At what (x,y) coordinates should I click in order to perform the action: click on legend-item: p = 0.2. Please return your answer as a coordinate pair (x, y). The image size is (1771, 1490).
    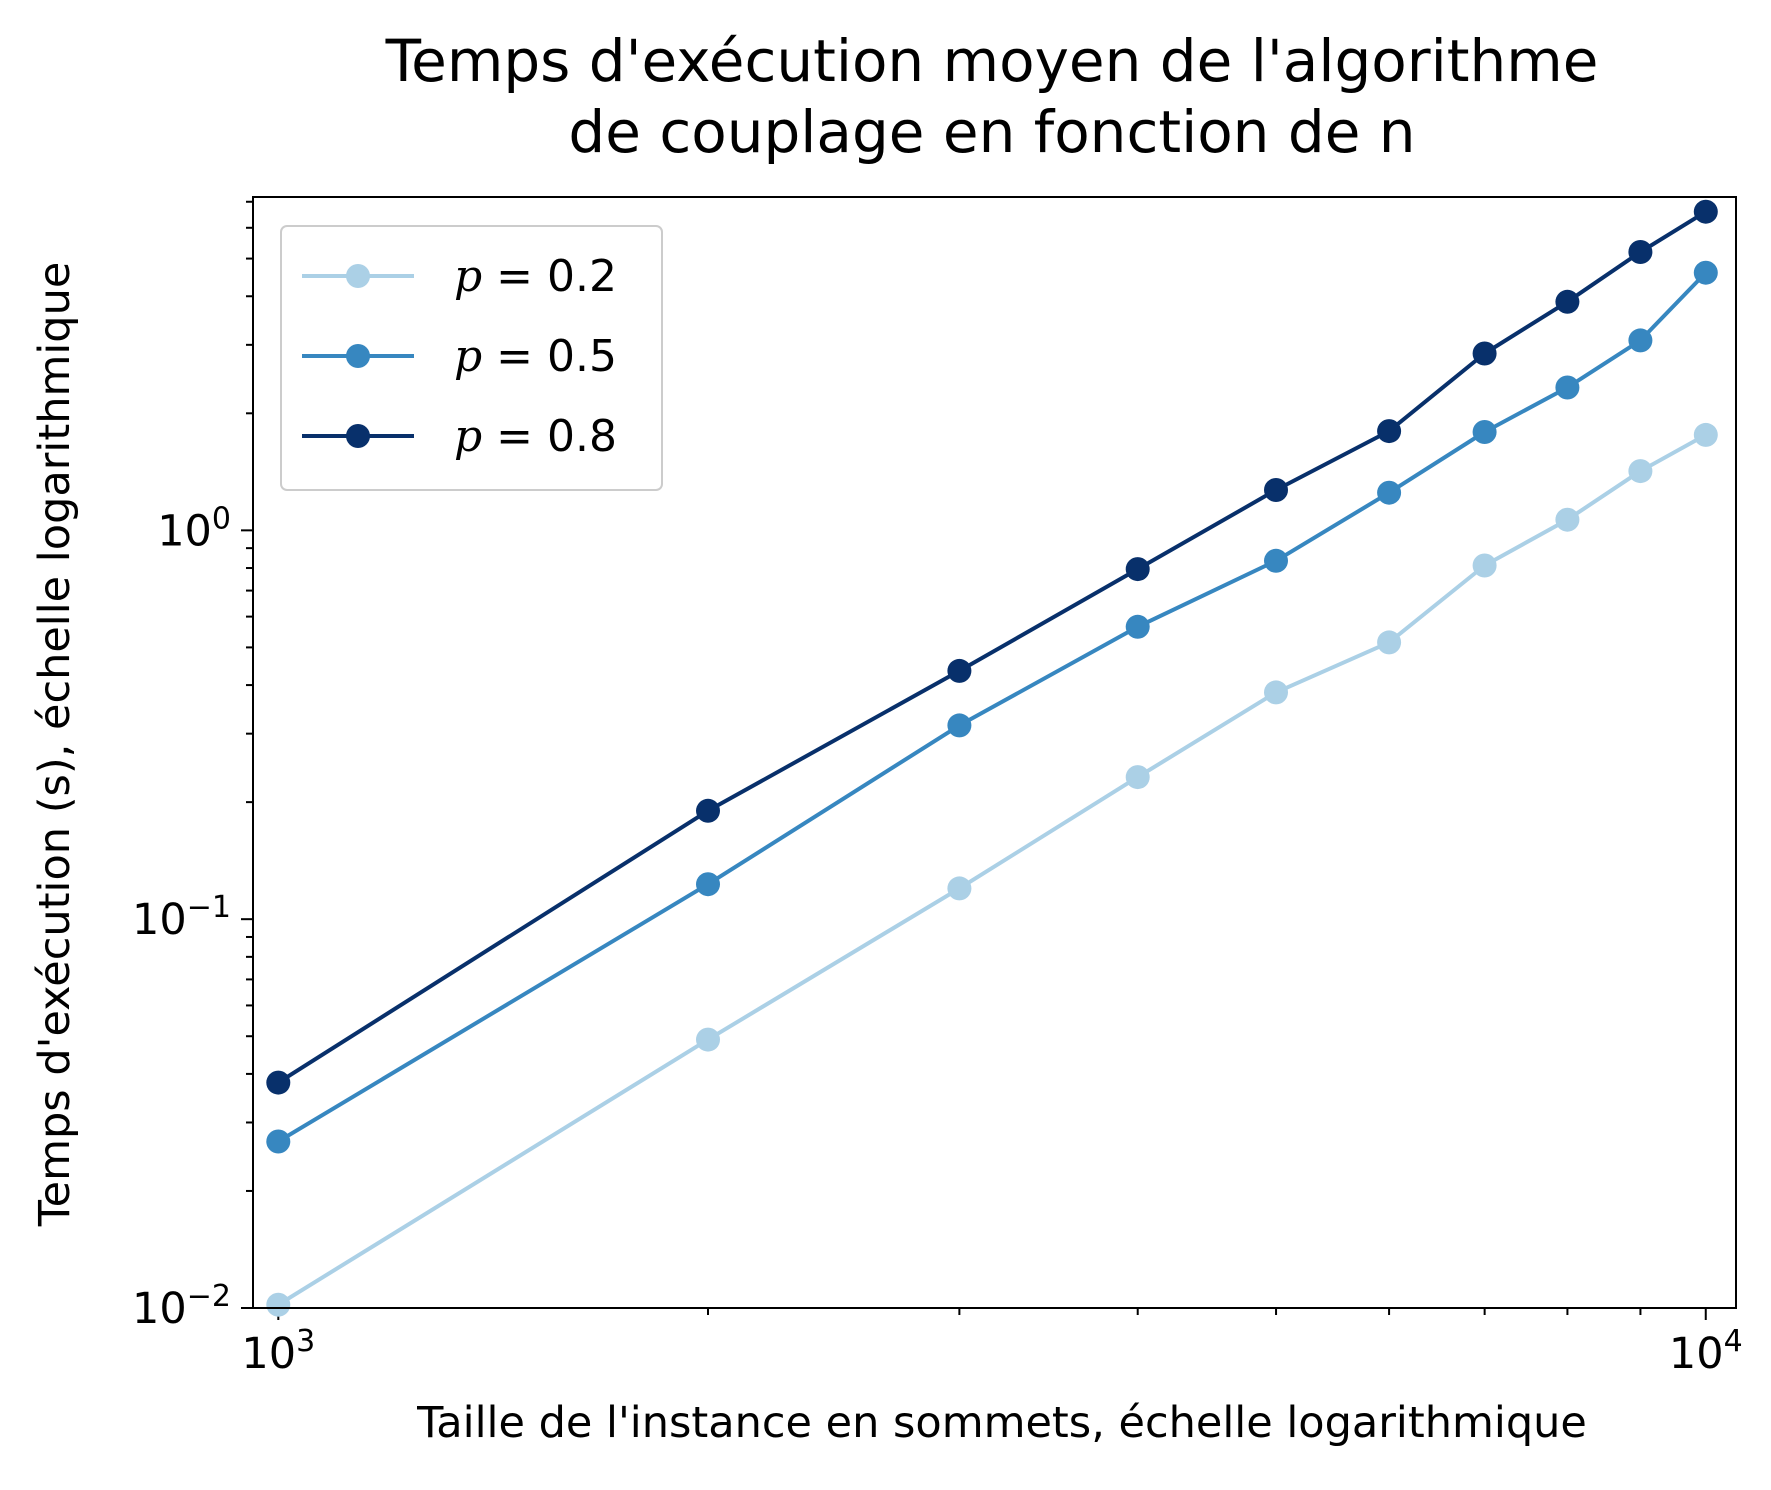
    Looking at the image, I should click on (459, 276).